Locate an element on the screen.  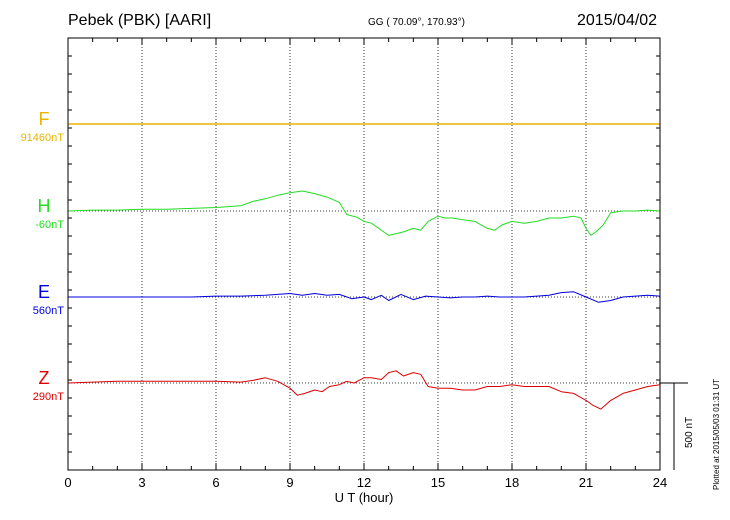
plotted-timestamp: Plotted at 2015/05/03 01:31 UT is located at coordinates (716, 434).